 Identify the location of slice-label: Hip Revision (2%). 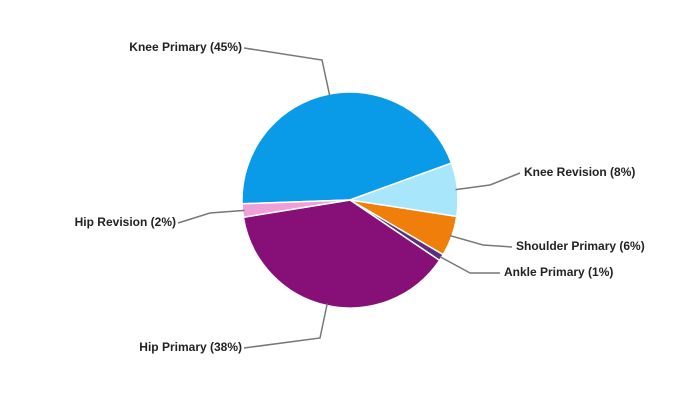
(125, 222).